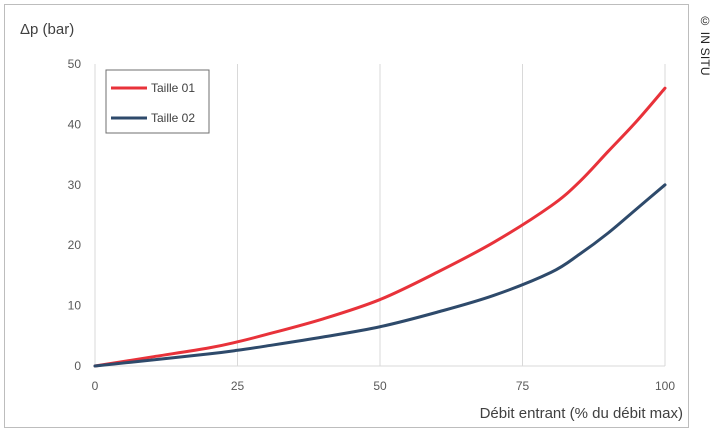 This screenshot has height=433, width=715. What do you see at coordinates (47, 29) in the screenshot?
I see `y-axis-title: Δp (bar)` at bounding box center [47, 29].